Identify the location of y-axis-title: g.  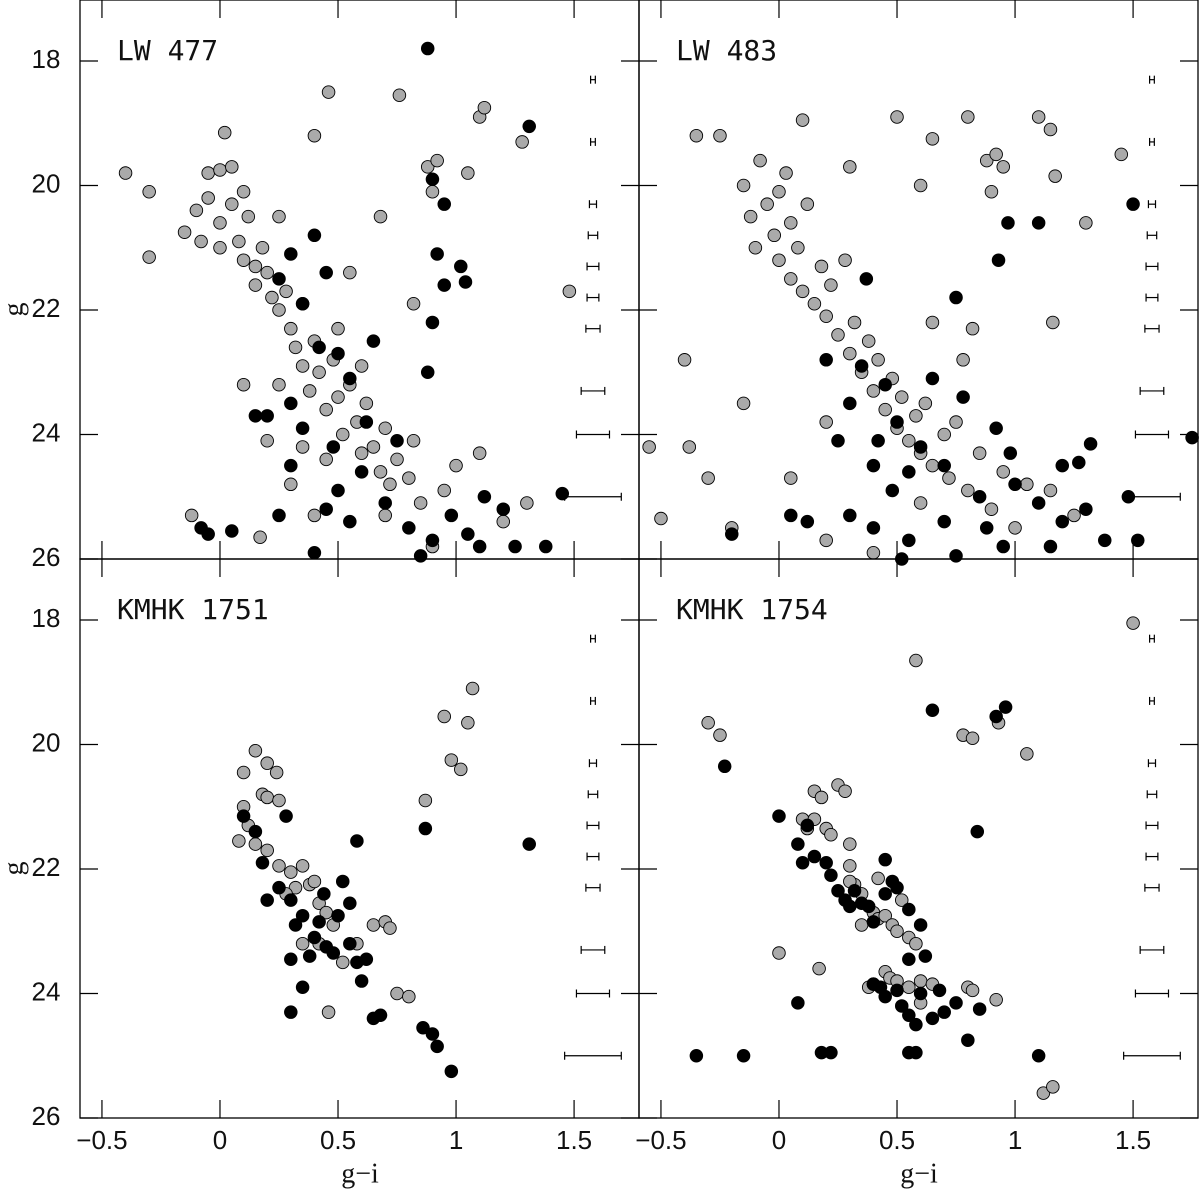
(14, 869).